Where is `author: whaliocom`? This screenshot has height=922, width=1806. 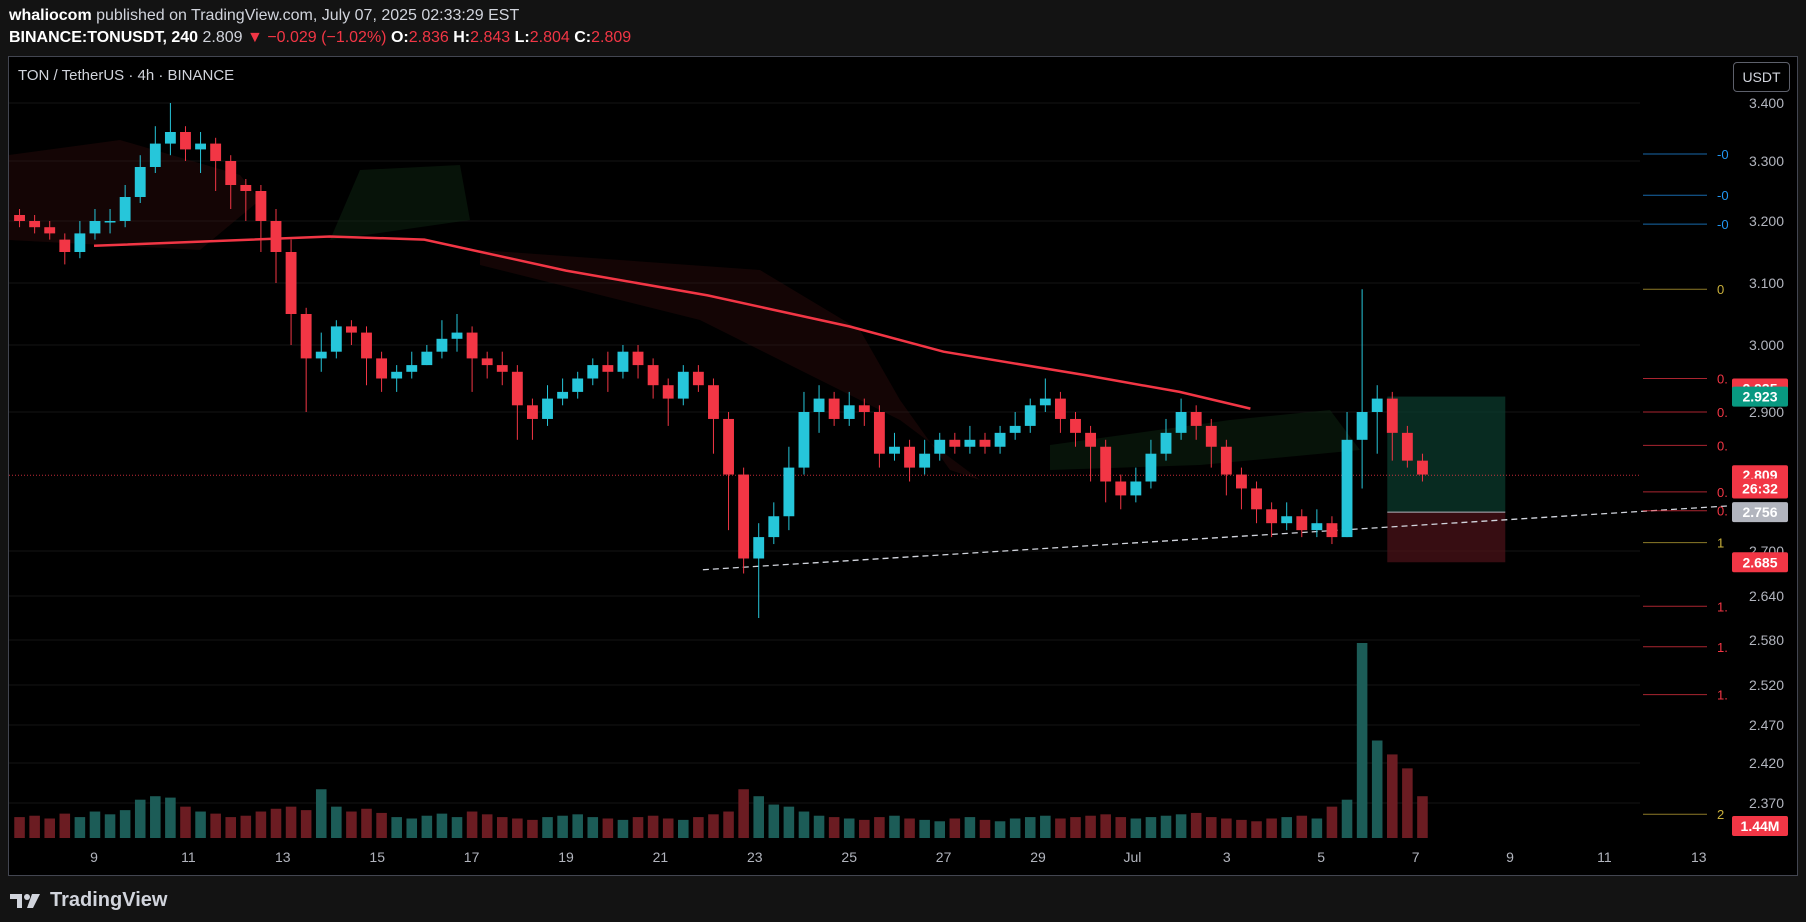 author: whaliocom is located at coordinates (50, 15).